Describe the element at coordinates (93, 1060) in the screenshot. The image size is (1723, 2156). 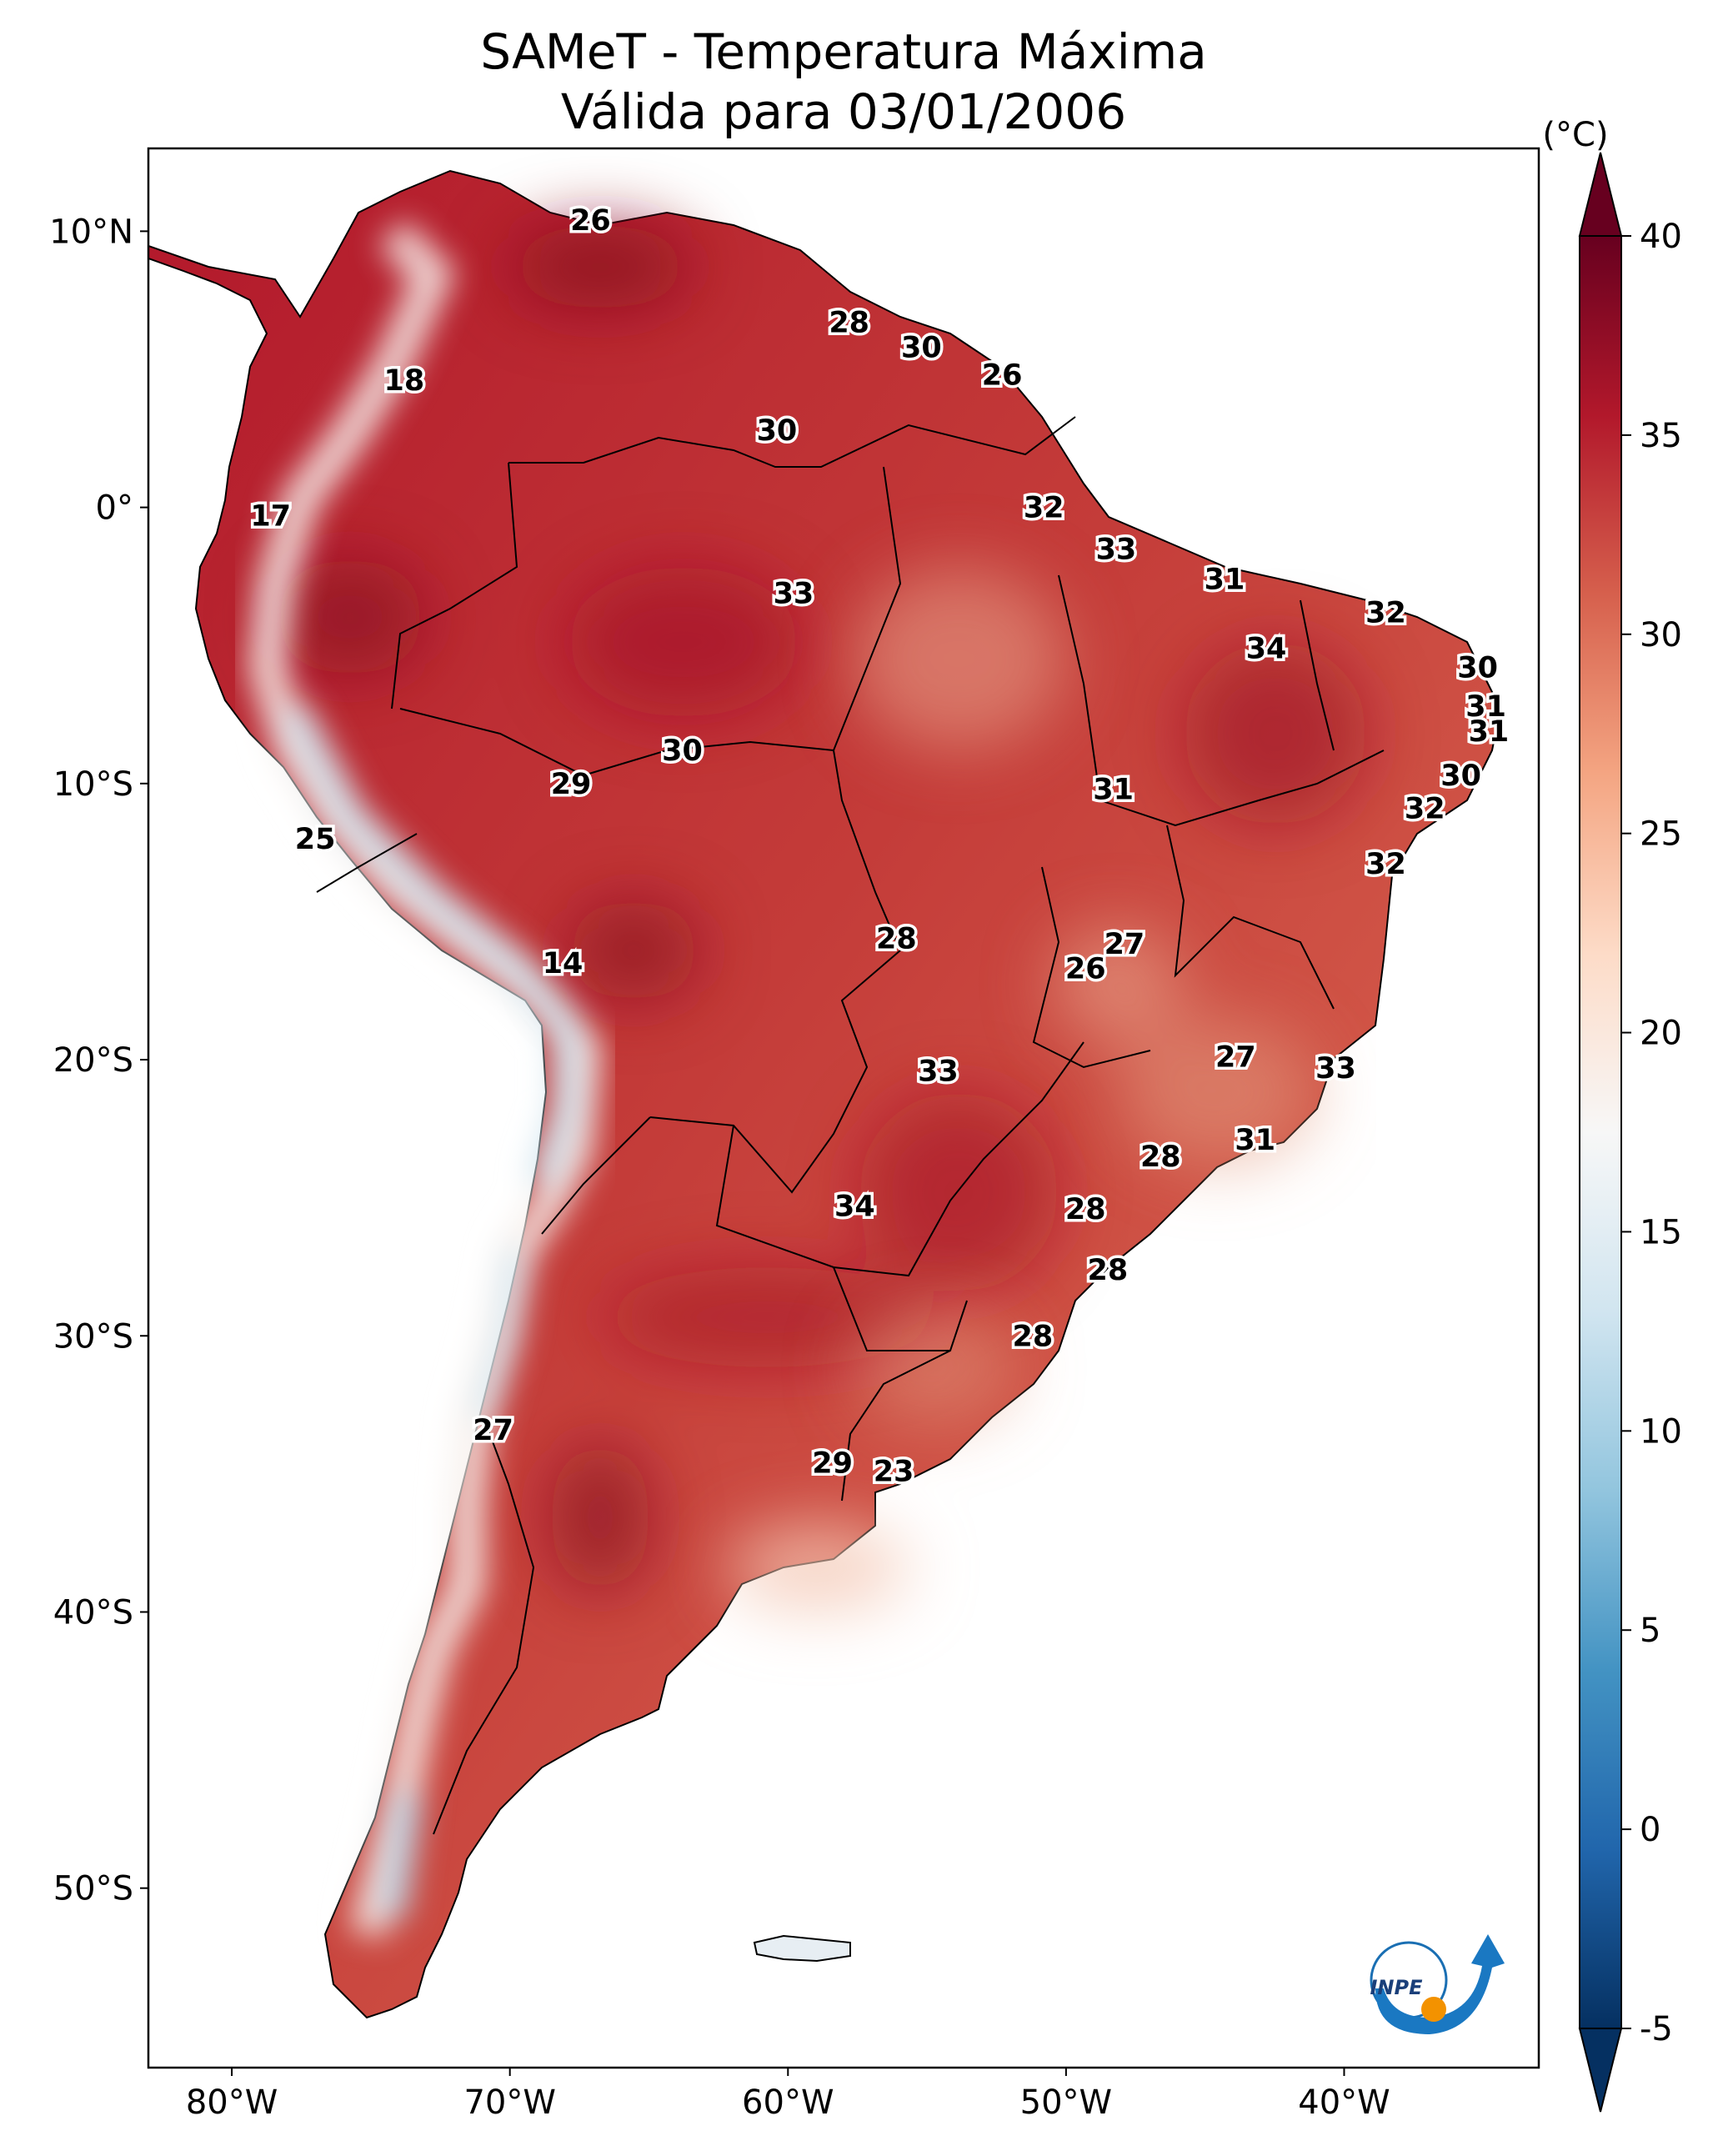
I see `lat-tick-label: 20°S` at that location.